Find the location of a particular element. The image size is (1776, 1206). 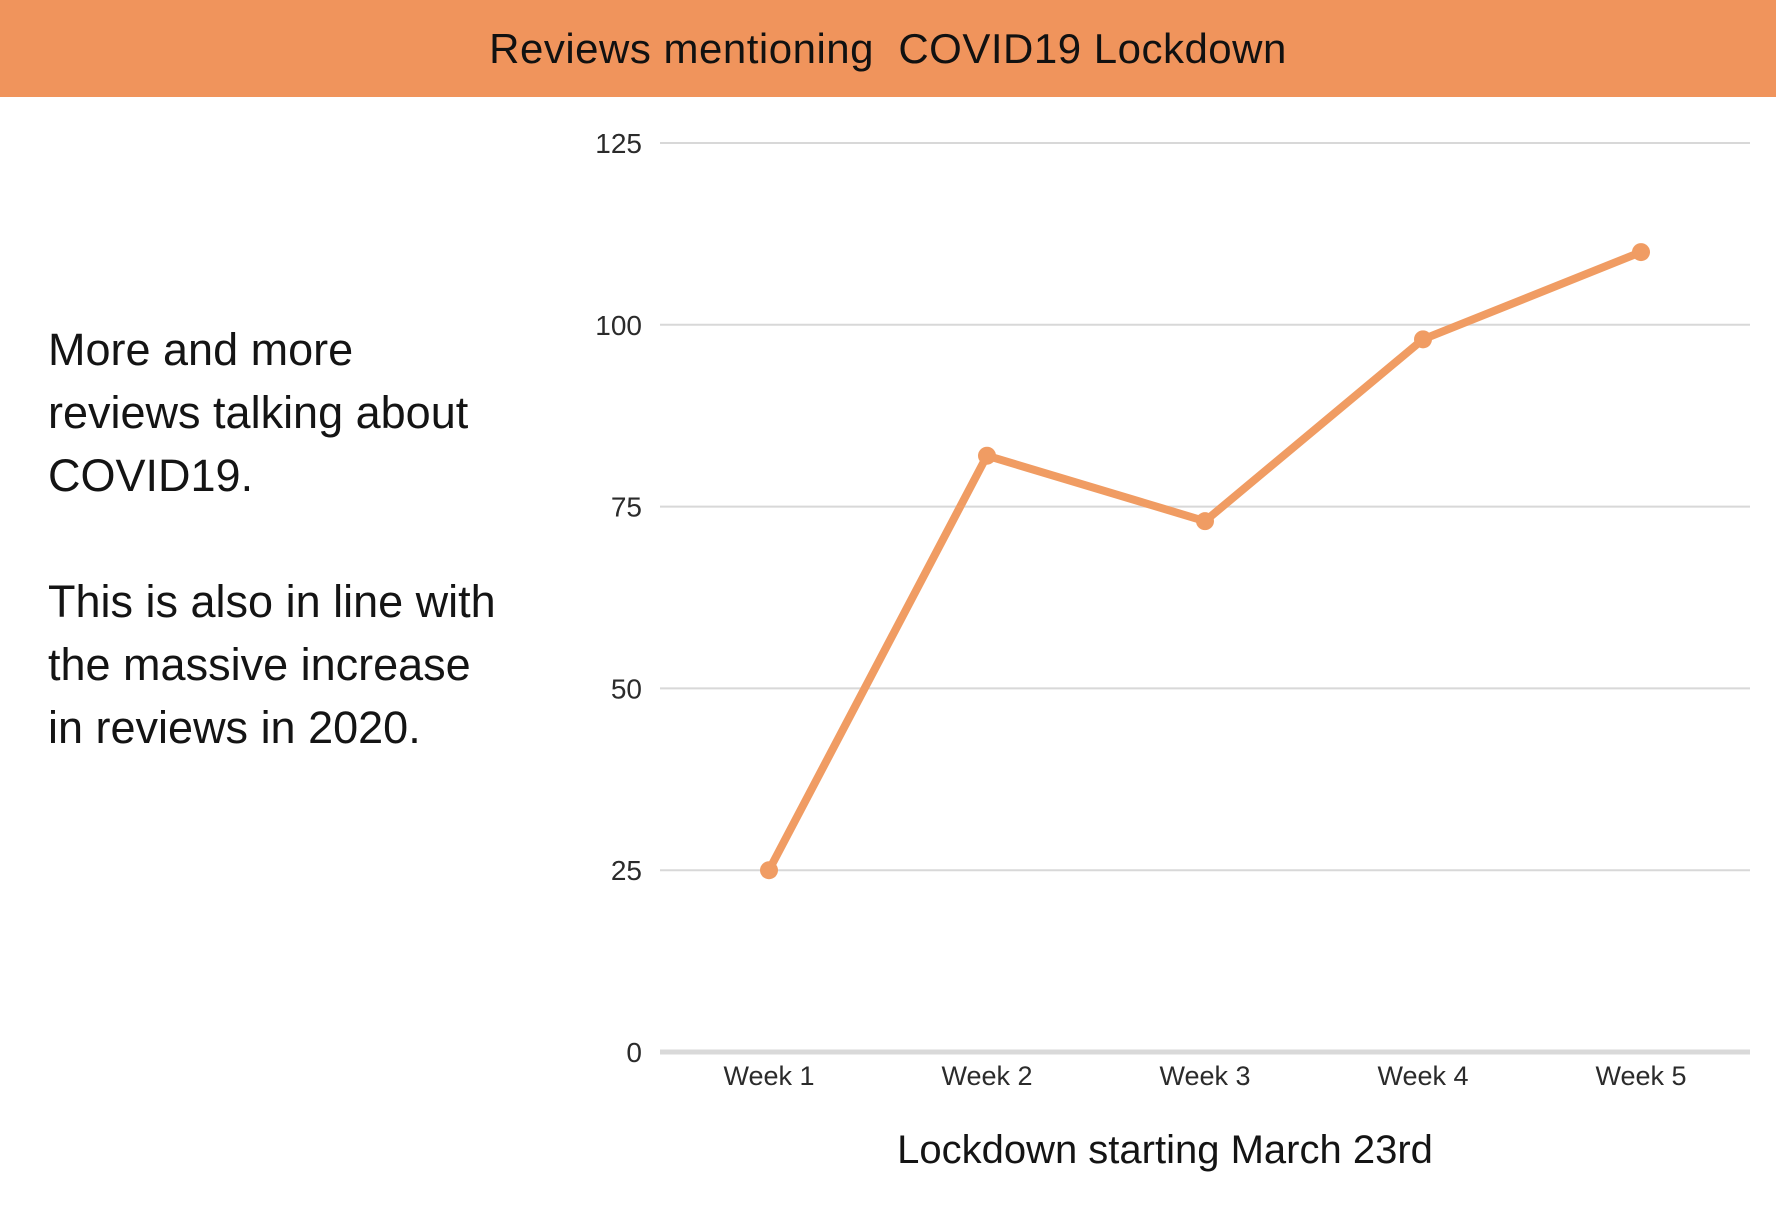

y-tick-label: 0 is located at coordinates (634, 1052).